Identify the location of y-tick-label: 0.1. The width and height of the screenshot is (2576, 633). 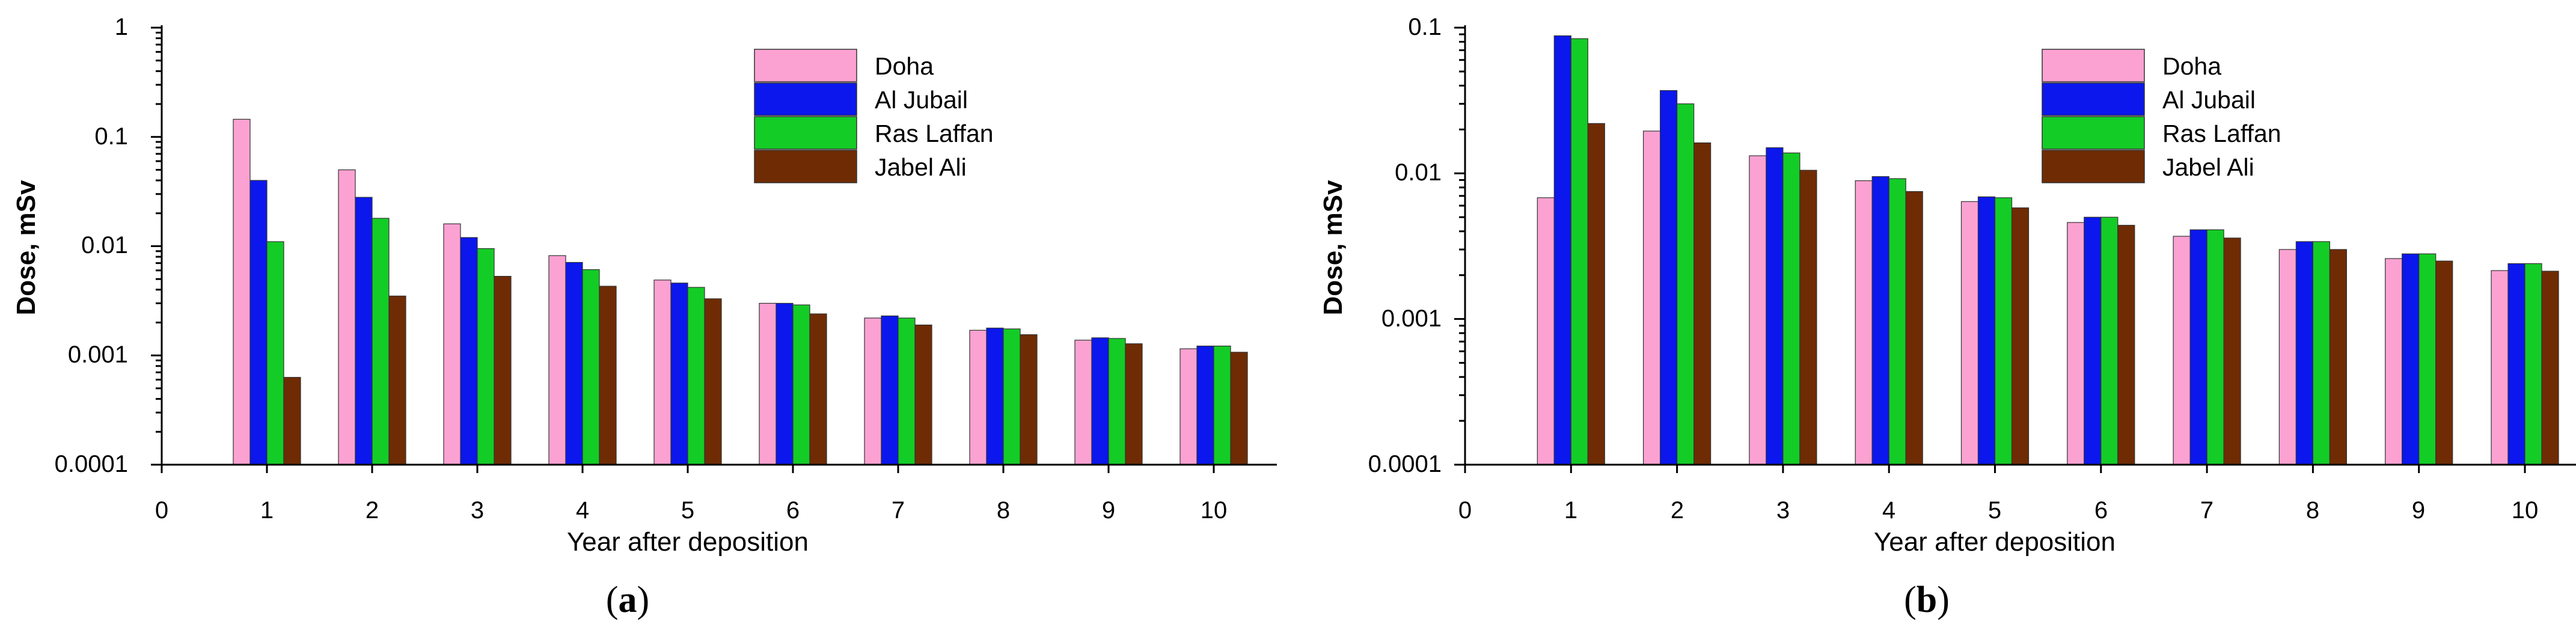
(1425, 27).